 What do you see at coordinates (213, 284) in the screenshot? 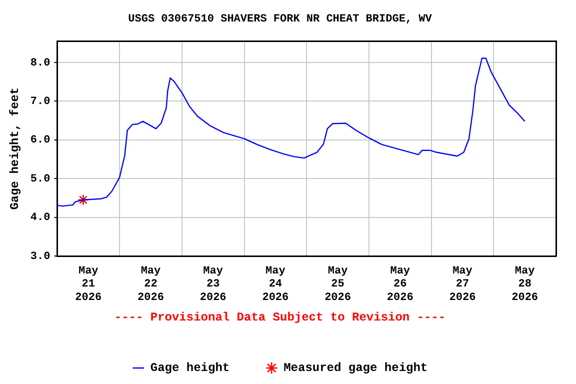
I see `x-tick-label: May 23 2026` at bounding box center [213, 284].